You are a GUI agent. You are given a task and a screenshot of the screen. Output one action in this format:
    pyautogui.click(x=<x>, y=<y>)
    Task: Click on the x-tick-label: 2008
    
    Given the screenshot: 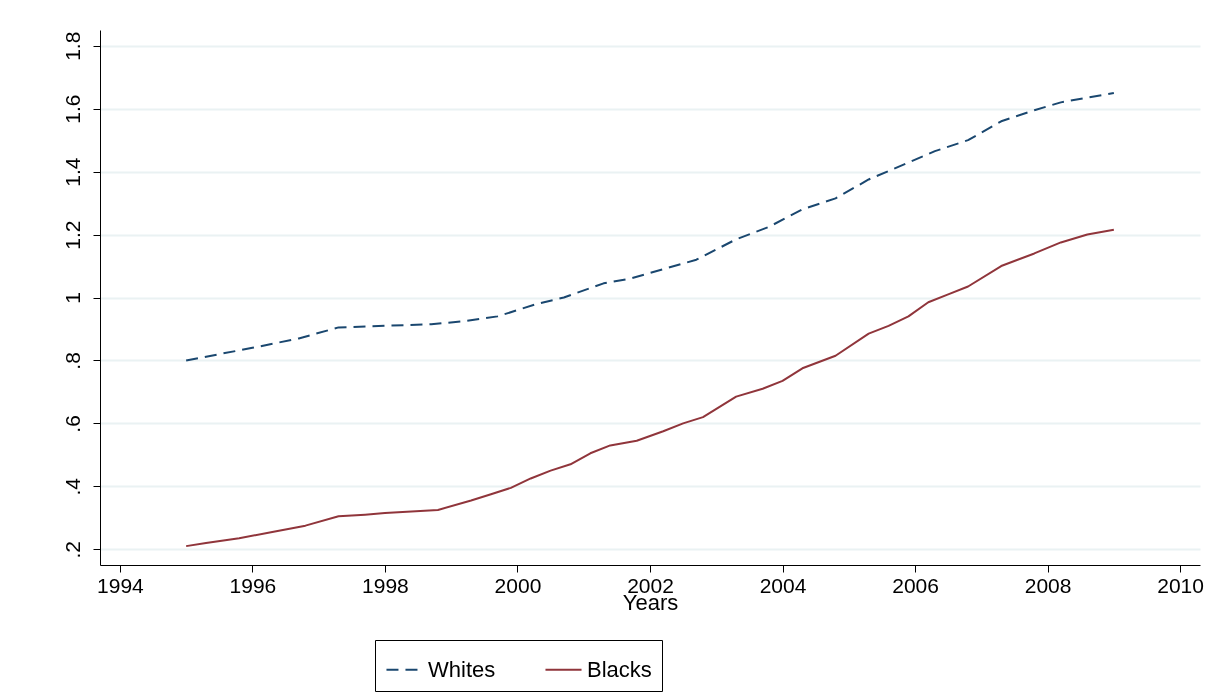 What is the action you would take?
    pyautogui.click(x=1048, y=585)
    